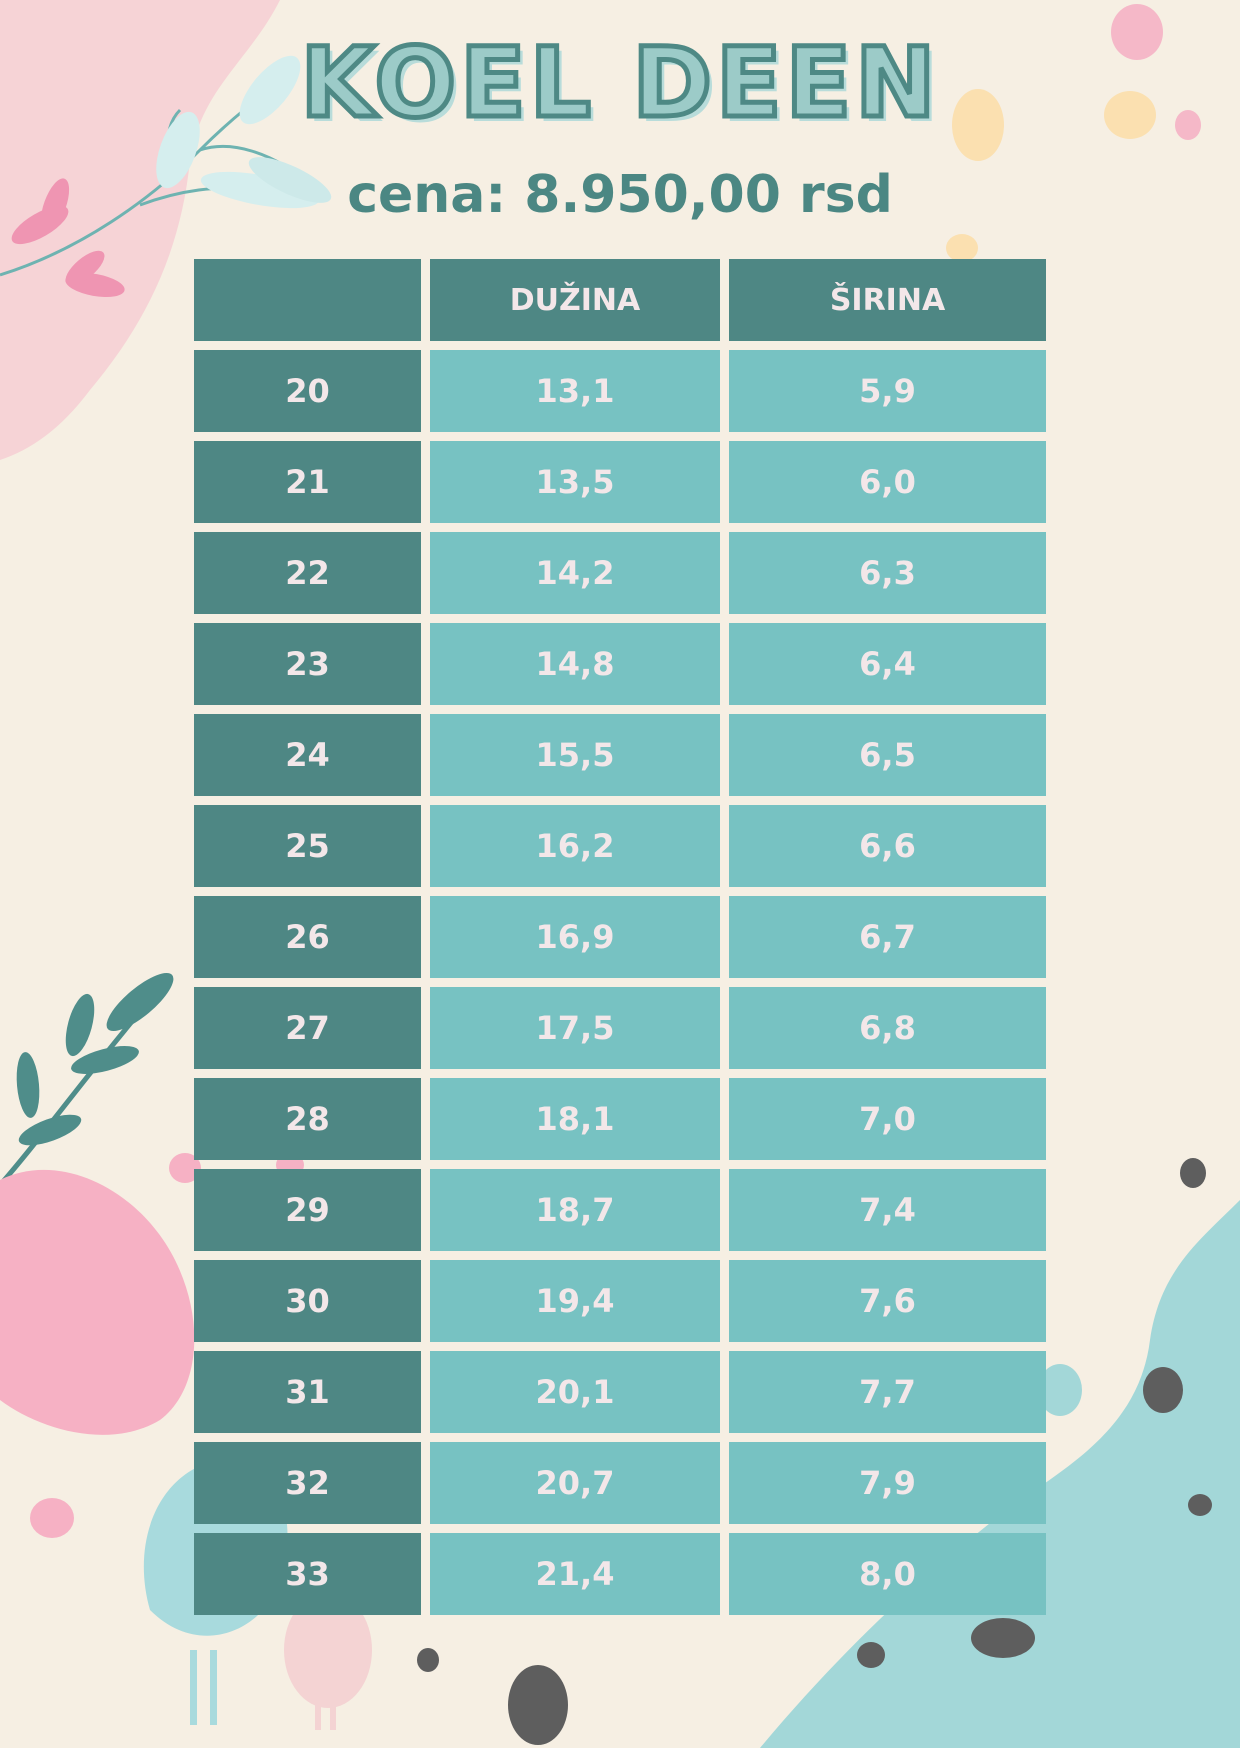 This screenshot has width=1240, height=1748. I want to click on length-cell: 16,9, so click(575, 937).